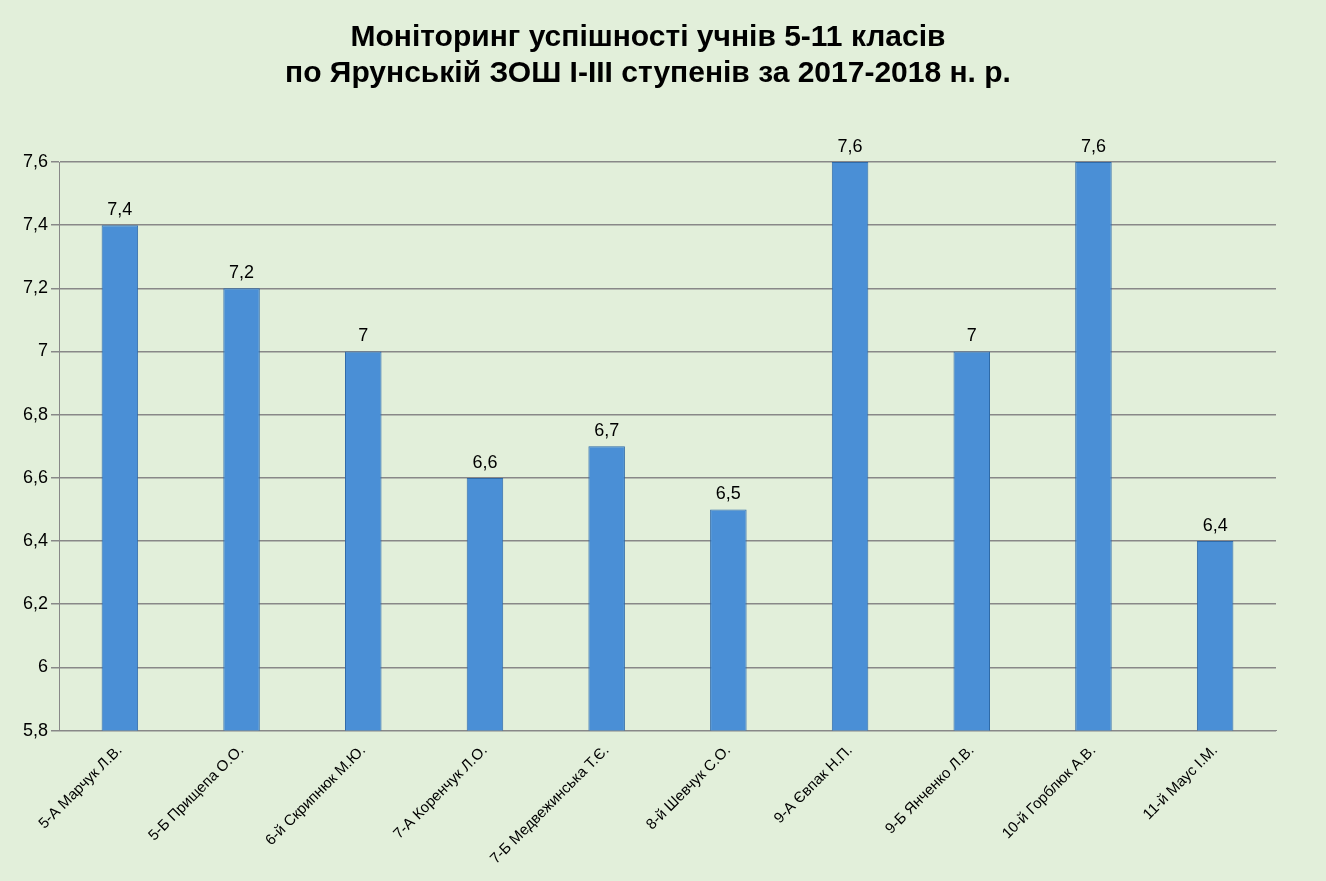 This screenshot has width=1326, height=881. What do you see at coordinates (35, 729) in the screenshot?
I see `y-tick-label: 5,8` at bounding box center [35, 729].